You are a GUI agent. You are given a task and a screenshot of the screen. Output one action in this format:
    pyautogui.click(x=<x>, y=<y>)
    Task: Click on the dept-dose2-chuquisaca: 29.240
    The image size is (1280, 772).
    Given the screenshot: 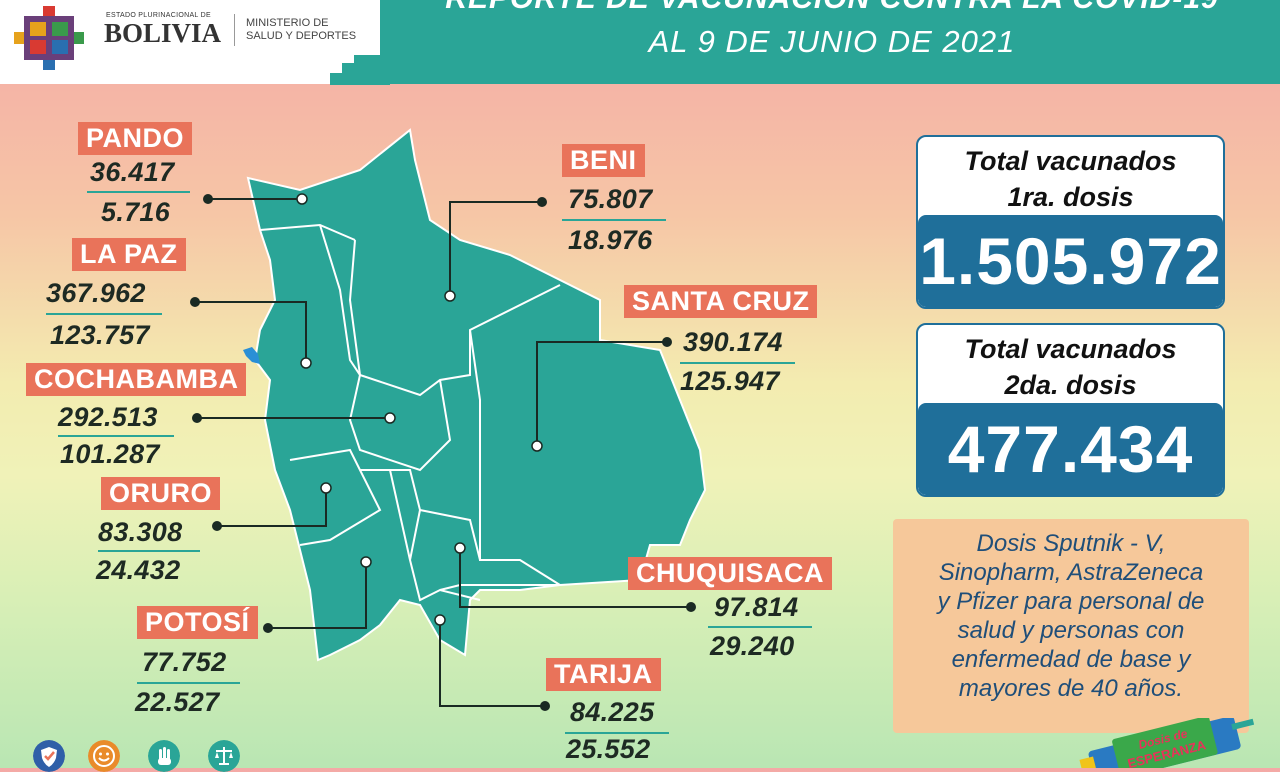 What is the action you would take?
    pyautogui.click(x=752, y=646)
    